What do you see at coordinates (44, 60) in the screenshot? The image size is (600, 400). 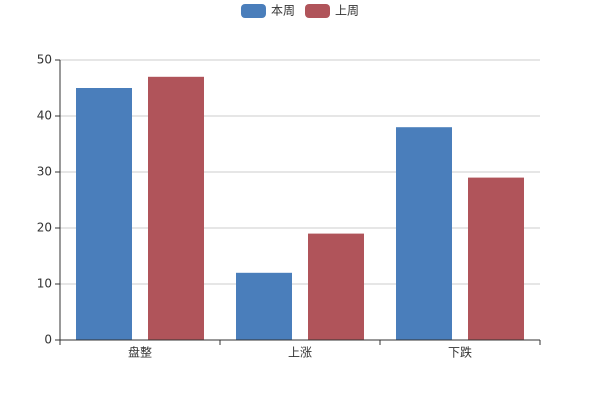 I see `y-tick-label: 50` at bounding box center [44, 60].